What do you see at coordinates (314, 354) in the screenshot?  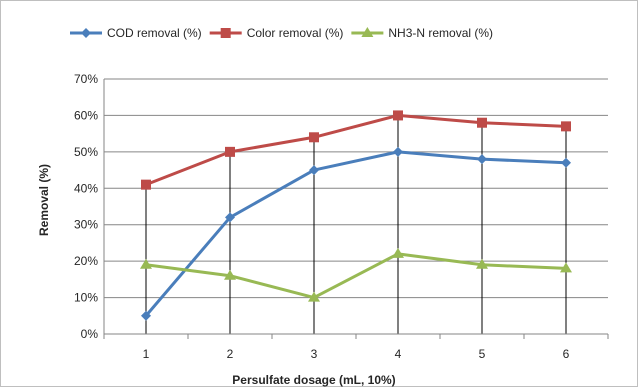 I see `x-tick-label: 3` at bounding box center [314, 354].